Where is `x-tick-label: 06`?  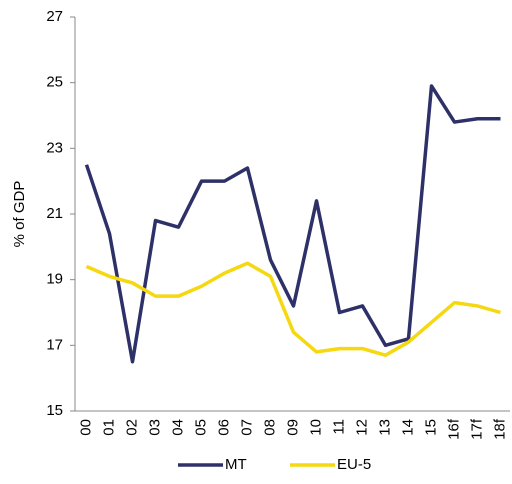
x-tick-label: 06 is located at coordinates (223, 427).